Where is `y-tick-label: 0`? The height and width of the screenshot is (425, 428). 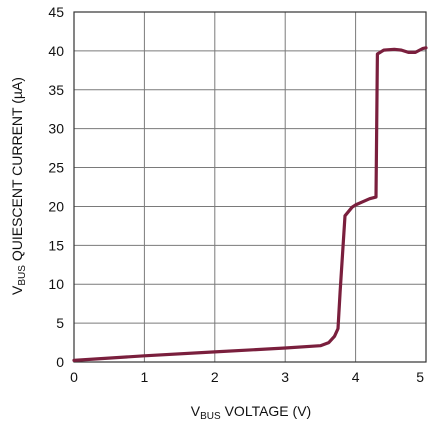
y-tick-label: 0 is located at coordinates (60, 362).